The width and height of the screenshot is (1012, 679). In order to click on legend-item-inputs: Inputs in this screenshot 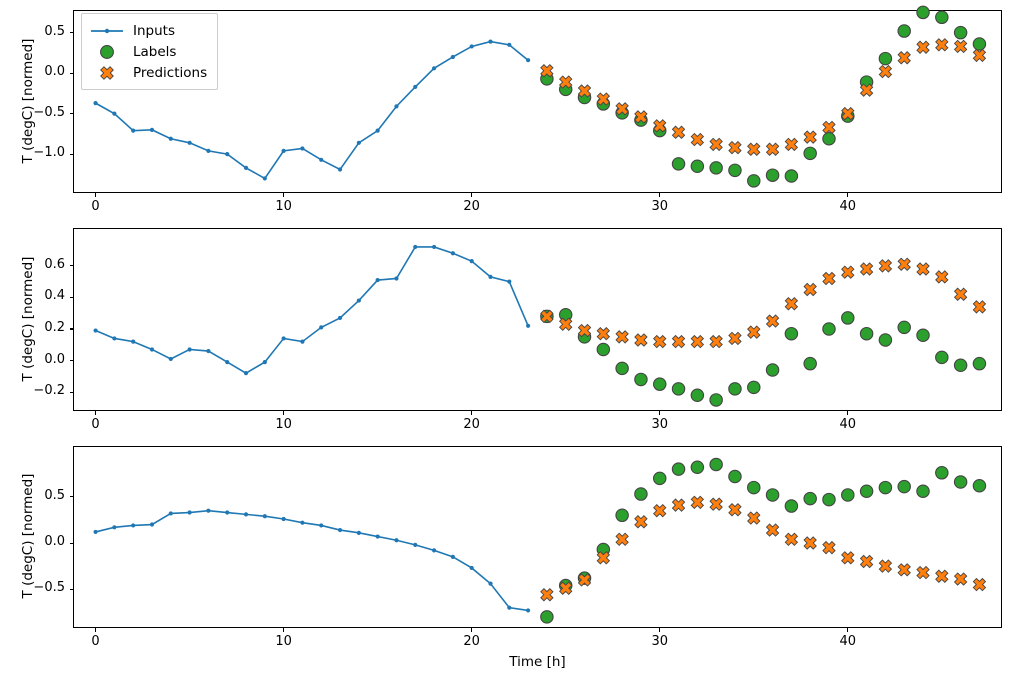, I will do `click(148, 30)`.